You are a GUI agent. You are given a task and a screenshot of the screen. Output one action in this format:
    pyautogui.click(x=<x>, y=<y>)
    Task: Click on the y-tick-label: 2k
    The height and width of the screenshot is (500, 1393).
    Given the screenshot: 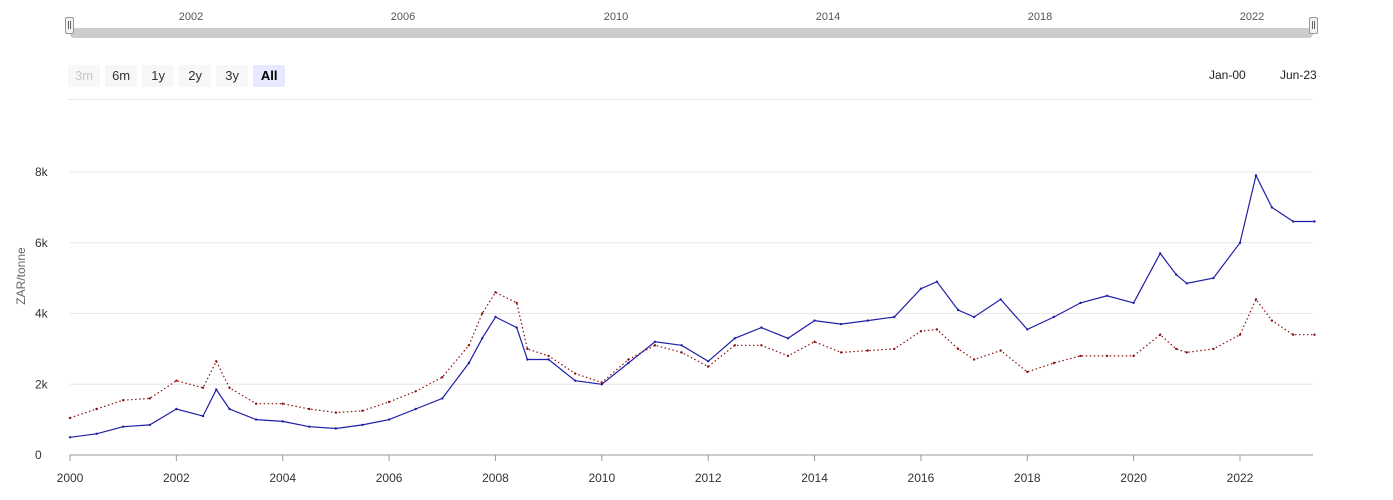 What is the action you would take?
    pyautogui.click(x=42, y=384)
    